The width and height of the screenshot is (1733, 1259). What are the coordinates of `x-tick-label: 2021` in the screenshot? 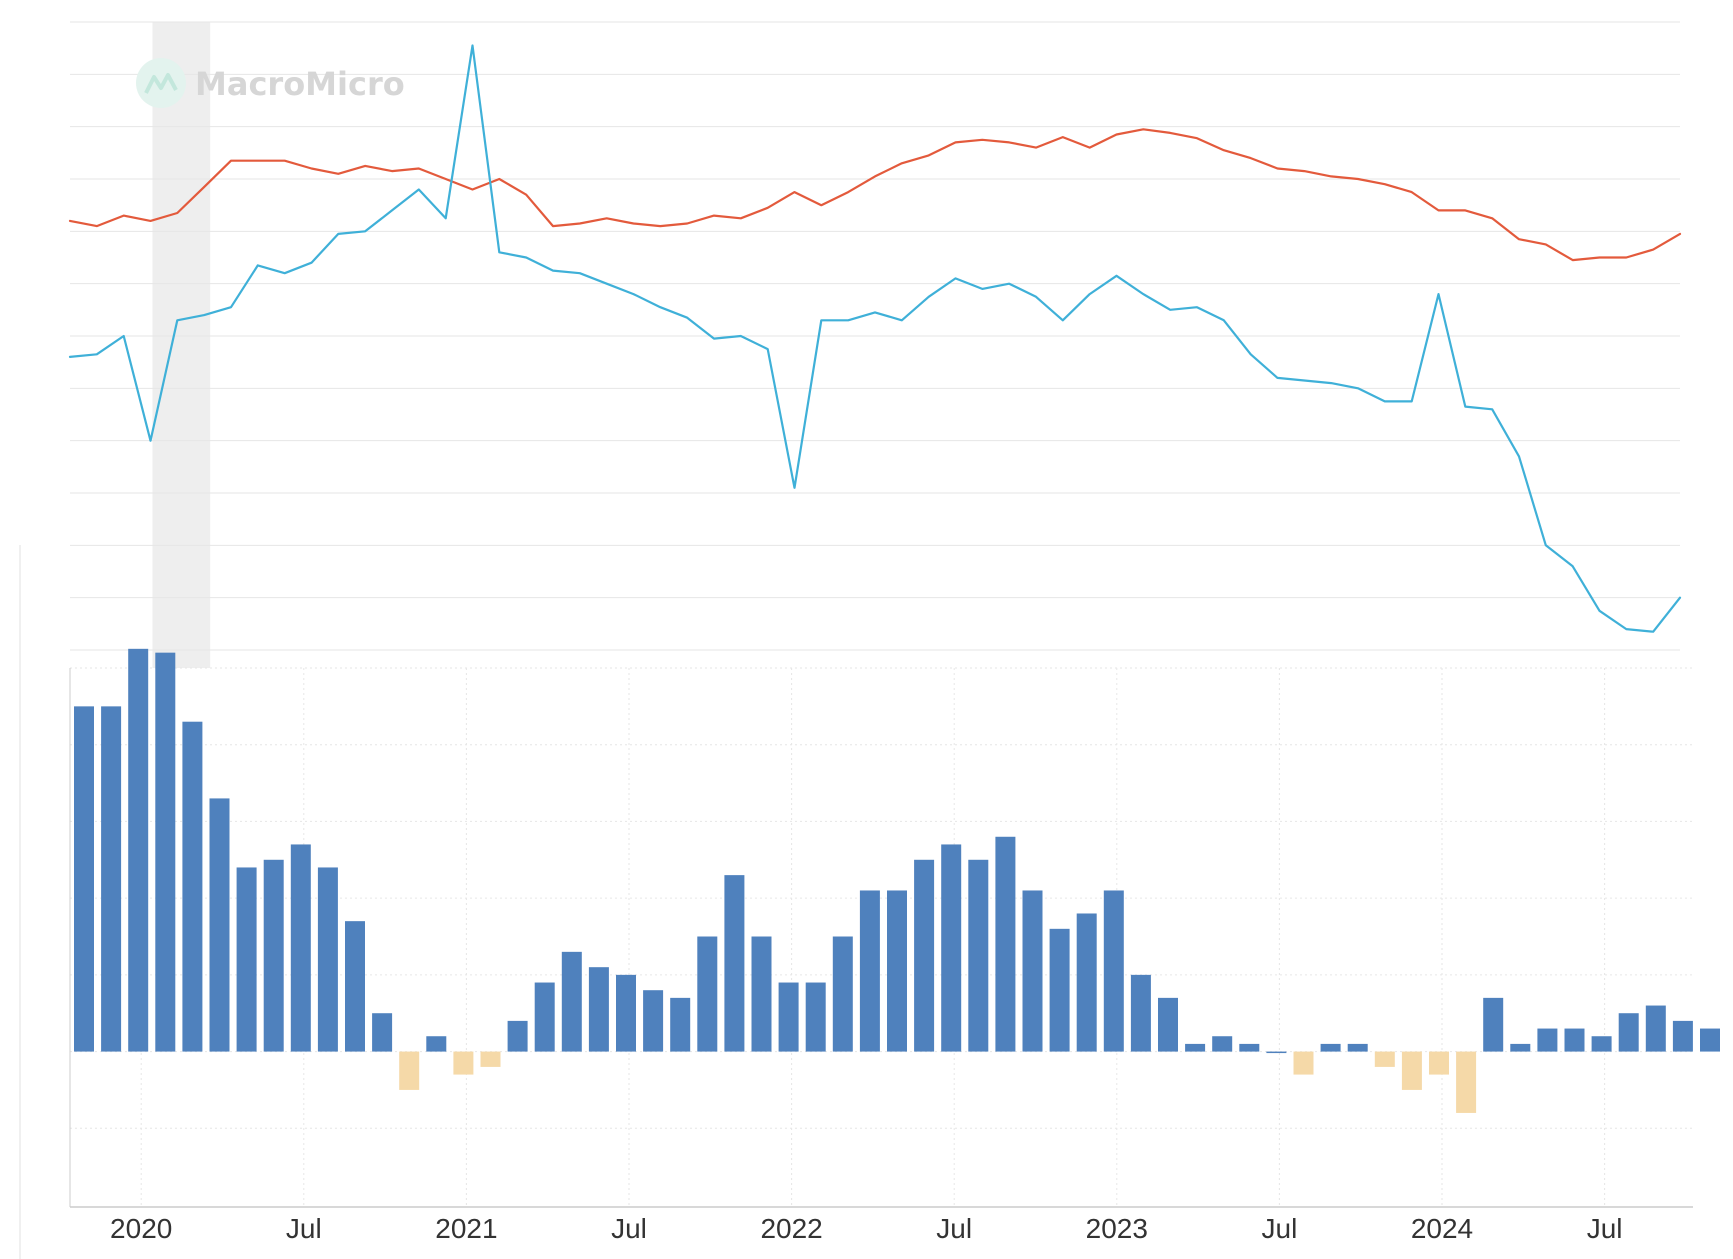 It's located at (466, 1228).